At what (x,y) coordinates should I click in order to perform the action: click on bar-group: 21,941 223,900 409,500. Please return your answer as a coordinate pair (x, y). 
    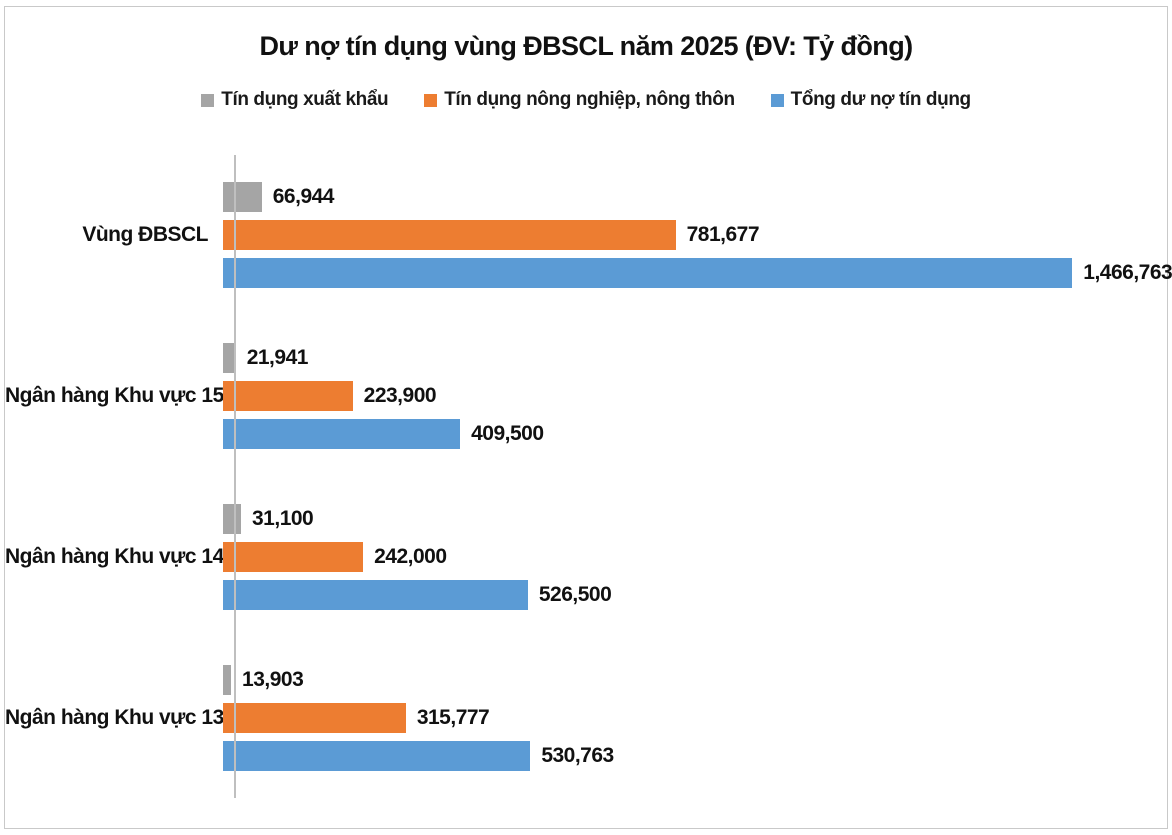
    Looking at the image, I should click on (691, 396).